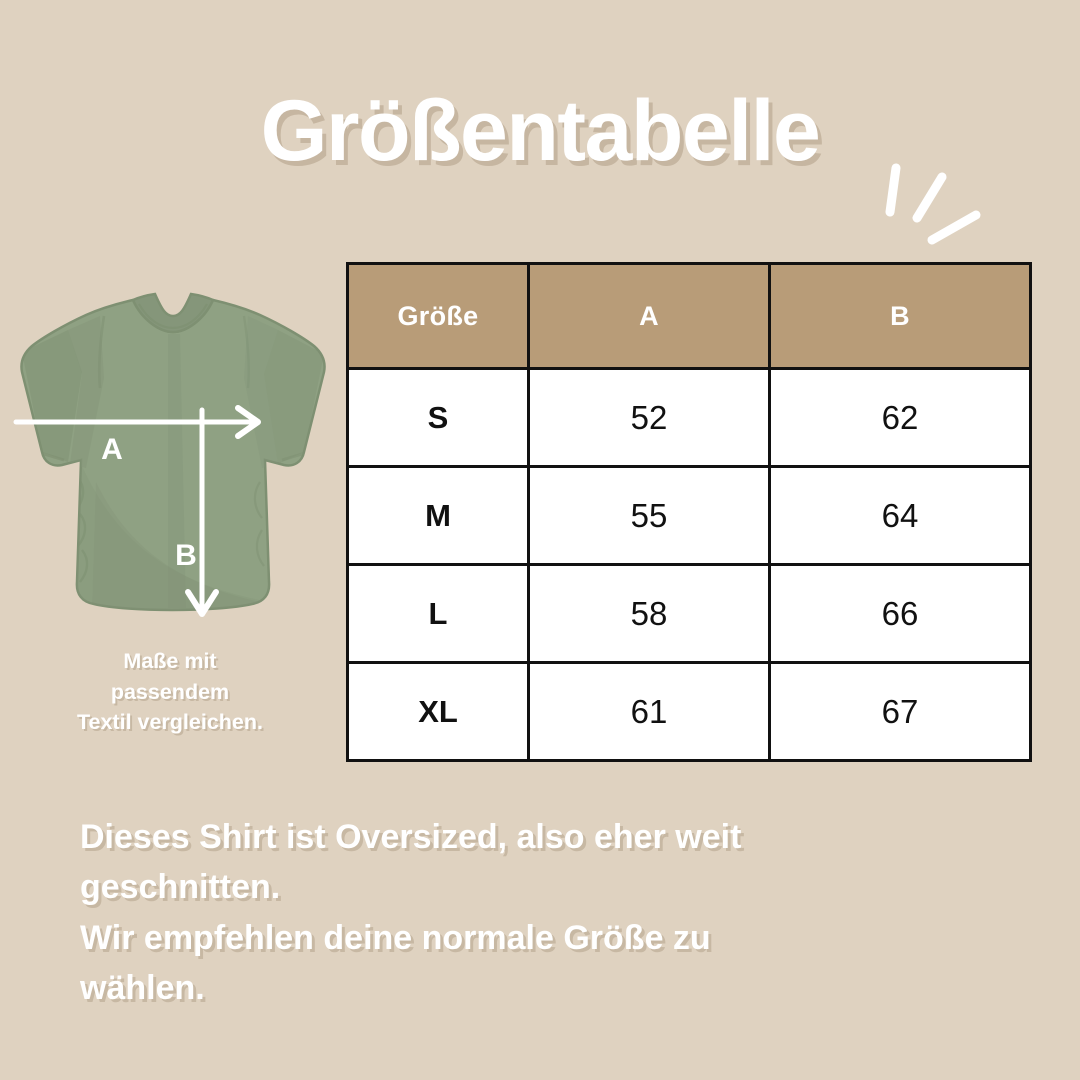 Image resolution: width=1080 pixels, height=1080 pixels. Describe the element at coordinates (438, 515) in the screenshot. I see `cell-size: M` at that location.